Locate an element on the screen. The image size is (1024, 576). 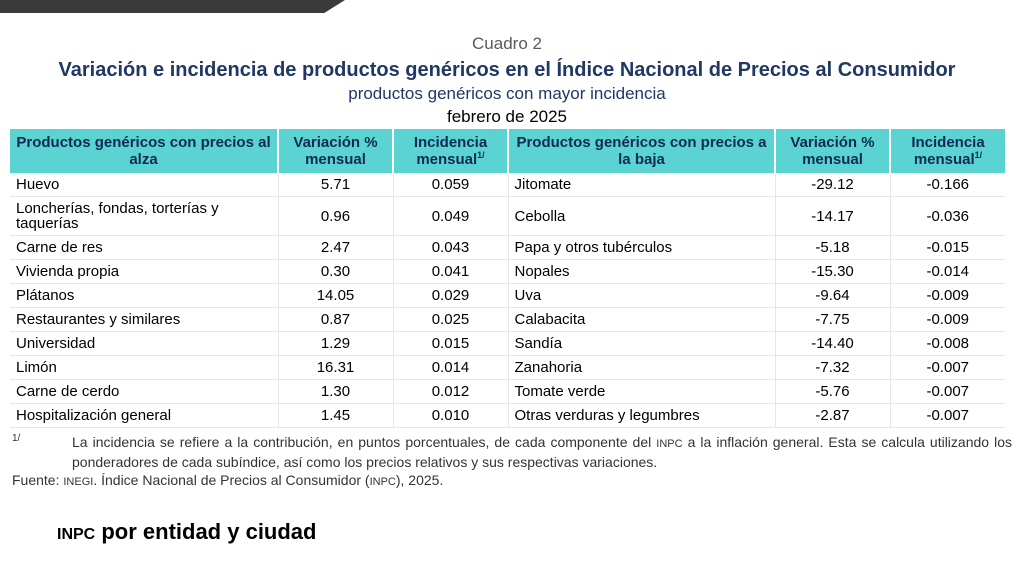
product-down-name: Cebolla is located at coordinates (642, 216).